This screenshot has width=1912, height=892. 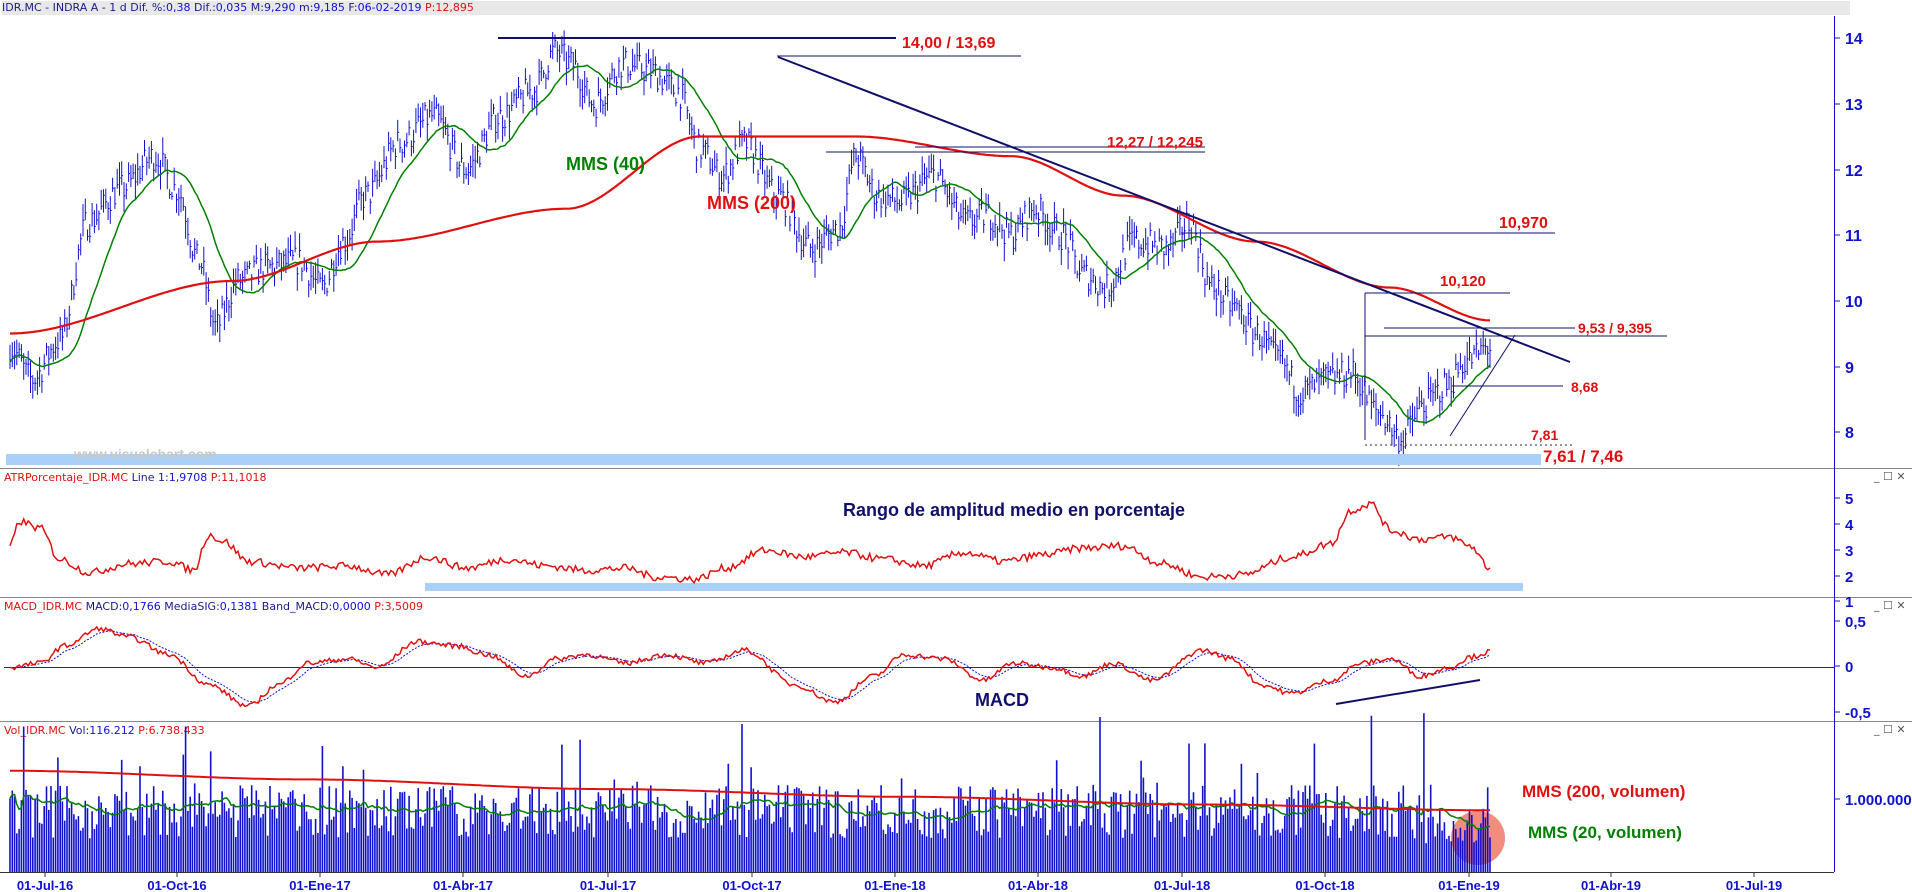 What do you see at coordinates (1174, 209) in the screenshot?
I see `main-downtrend-line` at bounding box center [1174, 209].